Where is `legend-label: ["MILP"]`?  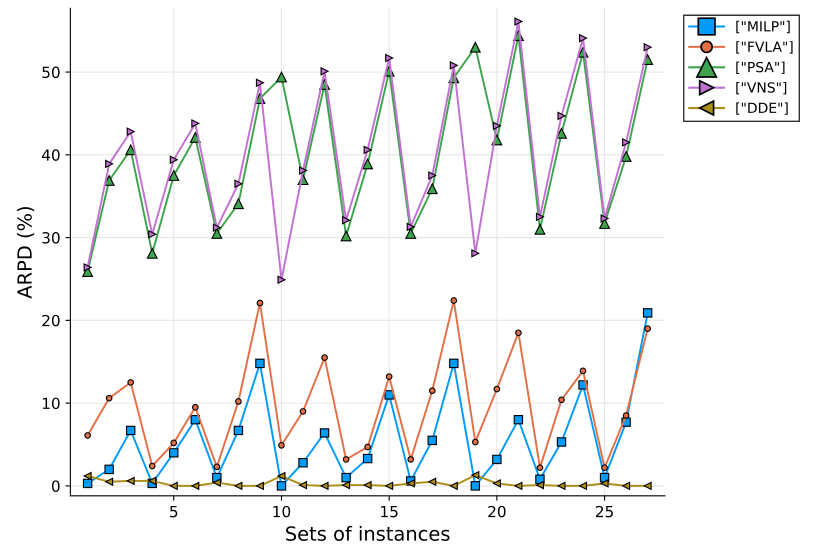
legend-label: ["MILP"] is located at coordinates (763, 27).